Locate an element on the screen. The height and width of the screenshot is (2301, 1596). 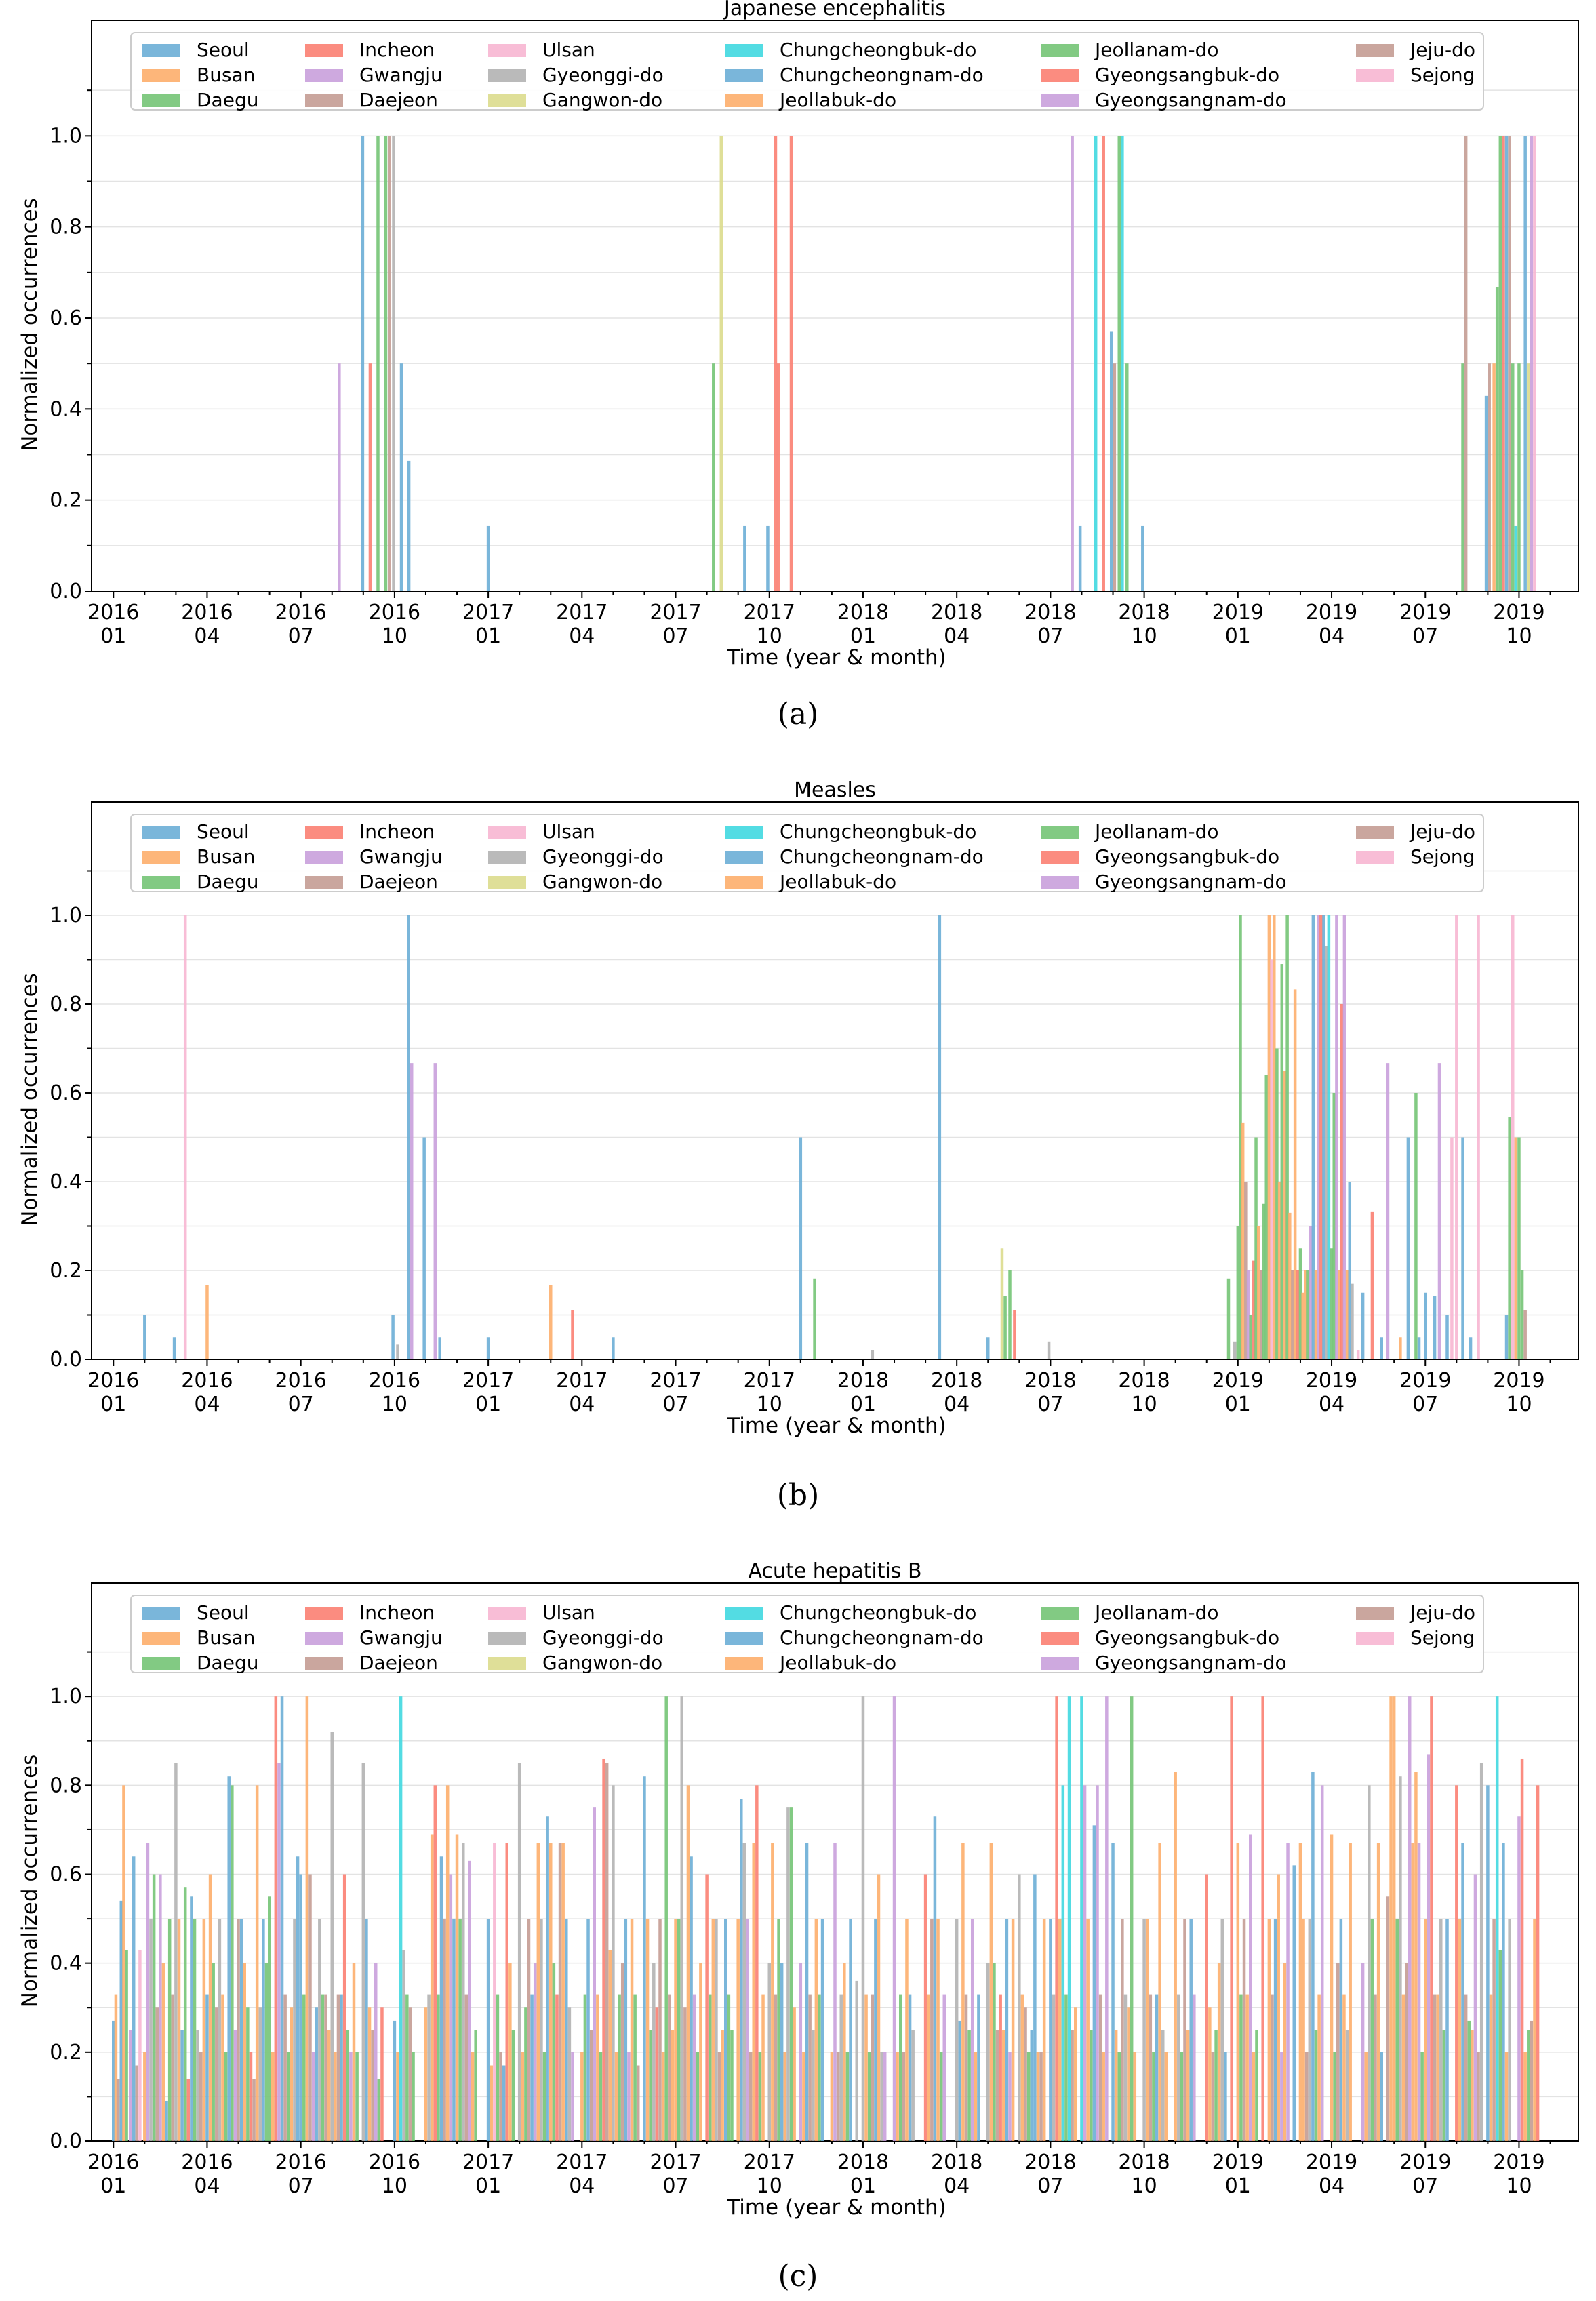
y-tick-label: 0.0 is located at coordinates (65, 2141).